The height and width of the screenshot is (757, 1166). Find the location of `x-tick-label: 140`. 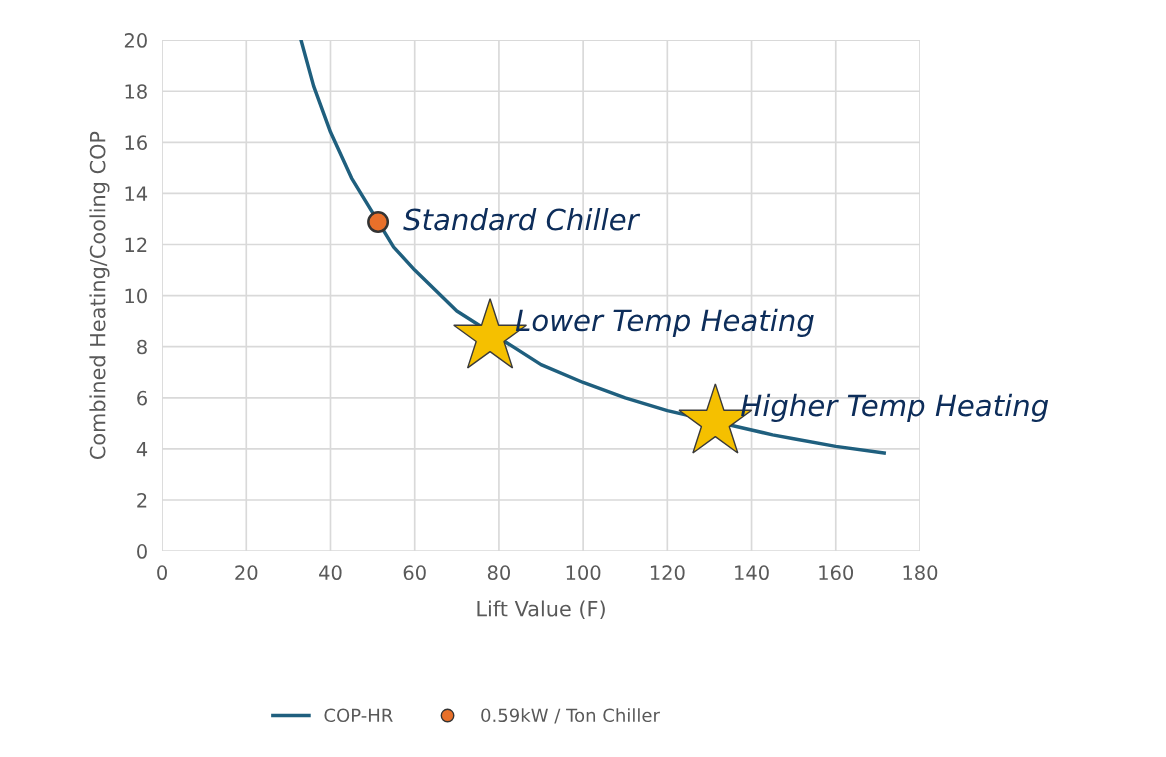

x-tick-label: 140 is located at coordinates (752, 573).